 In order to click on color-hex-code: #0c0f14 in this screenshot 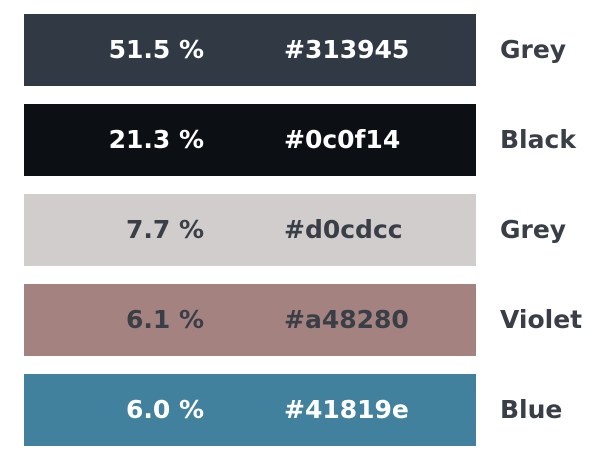, I will do `click(342, 139)`.